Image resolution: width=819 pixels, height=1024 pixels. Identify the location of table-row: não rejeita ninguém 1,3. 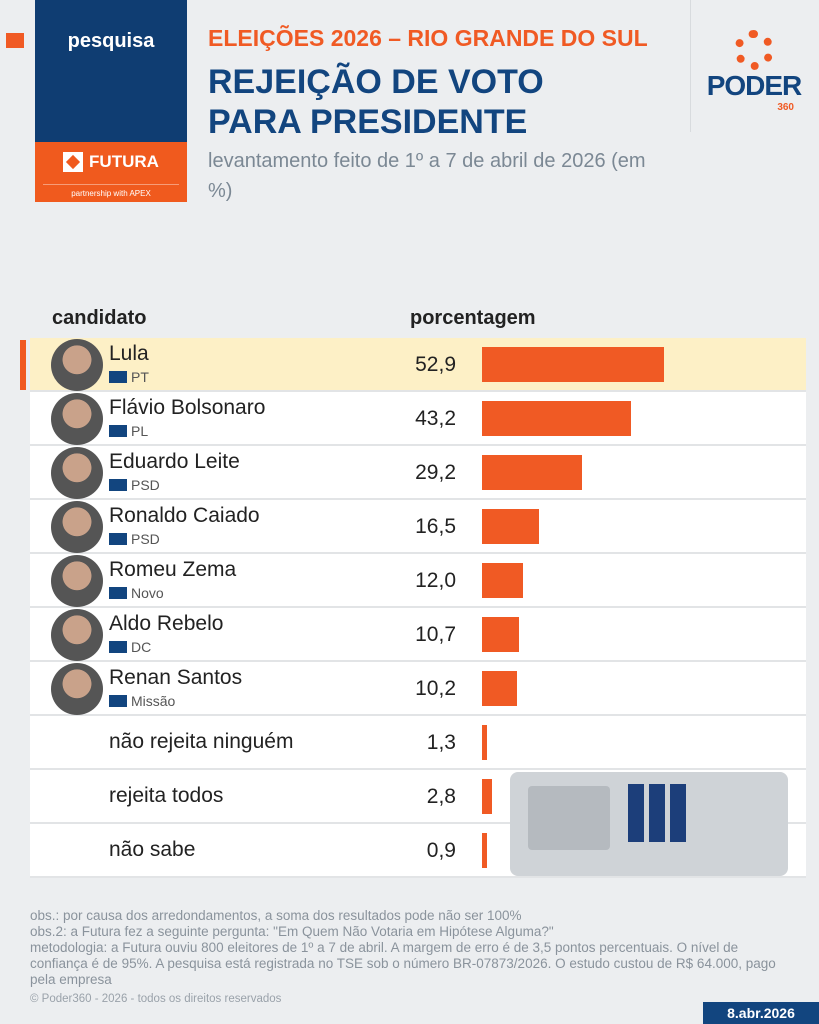
(418, 743).